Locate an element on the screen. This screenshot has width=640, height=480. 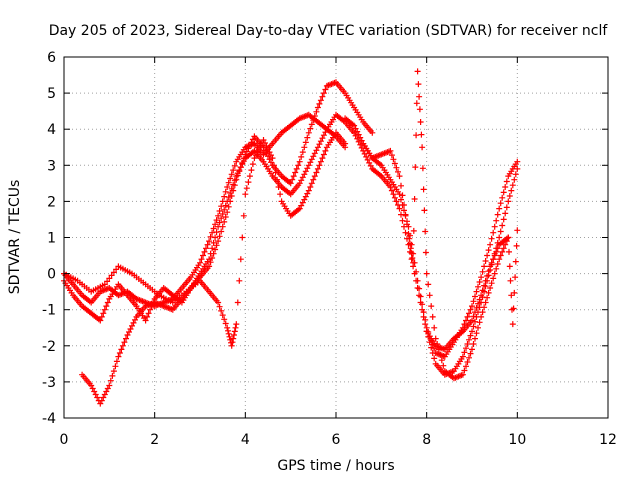
x-tick-label: 2 is located at coordinates (154, 440).